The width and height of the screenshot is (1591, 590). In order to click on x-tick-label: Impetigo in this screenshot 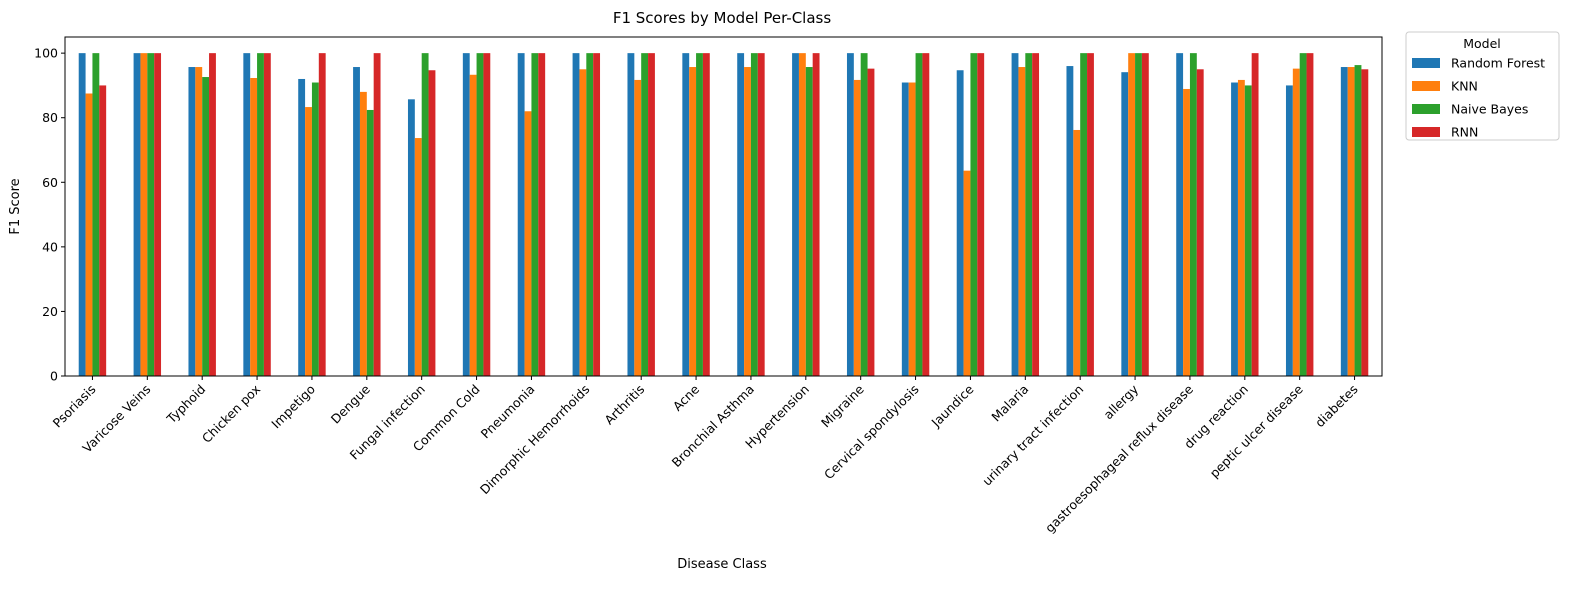, I will do `click(293, 407)`.